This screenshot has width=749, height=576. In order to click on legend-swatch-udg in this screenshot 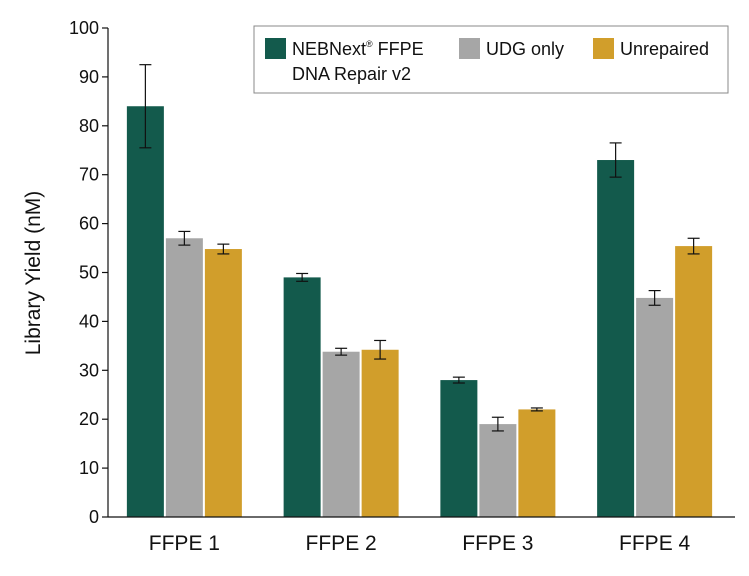, I will do `click(469, 48)`.